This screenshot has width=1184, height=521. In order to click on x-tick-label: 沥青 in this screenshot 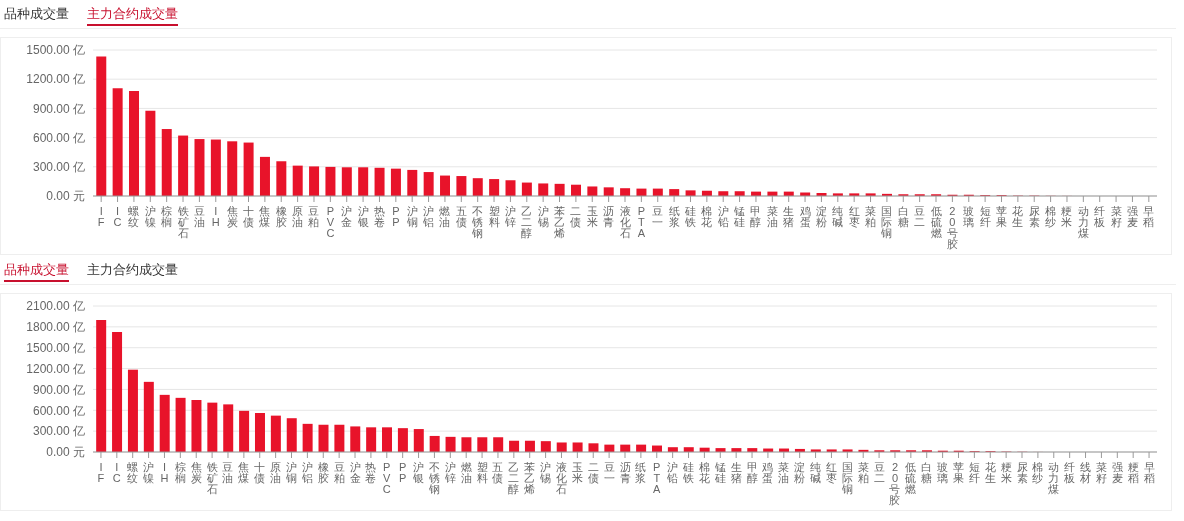, I will do `click(609, 216)`.